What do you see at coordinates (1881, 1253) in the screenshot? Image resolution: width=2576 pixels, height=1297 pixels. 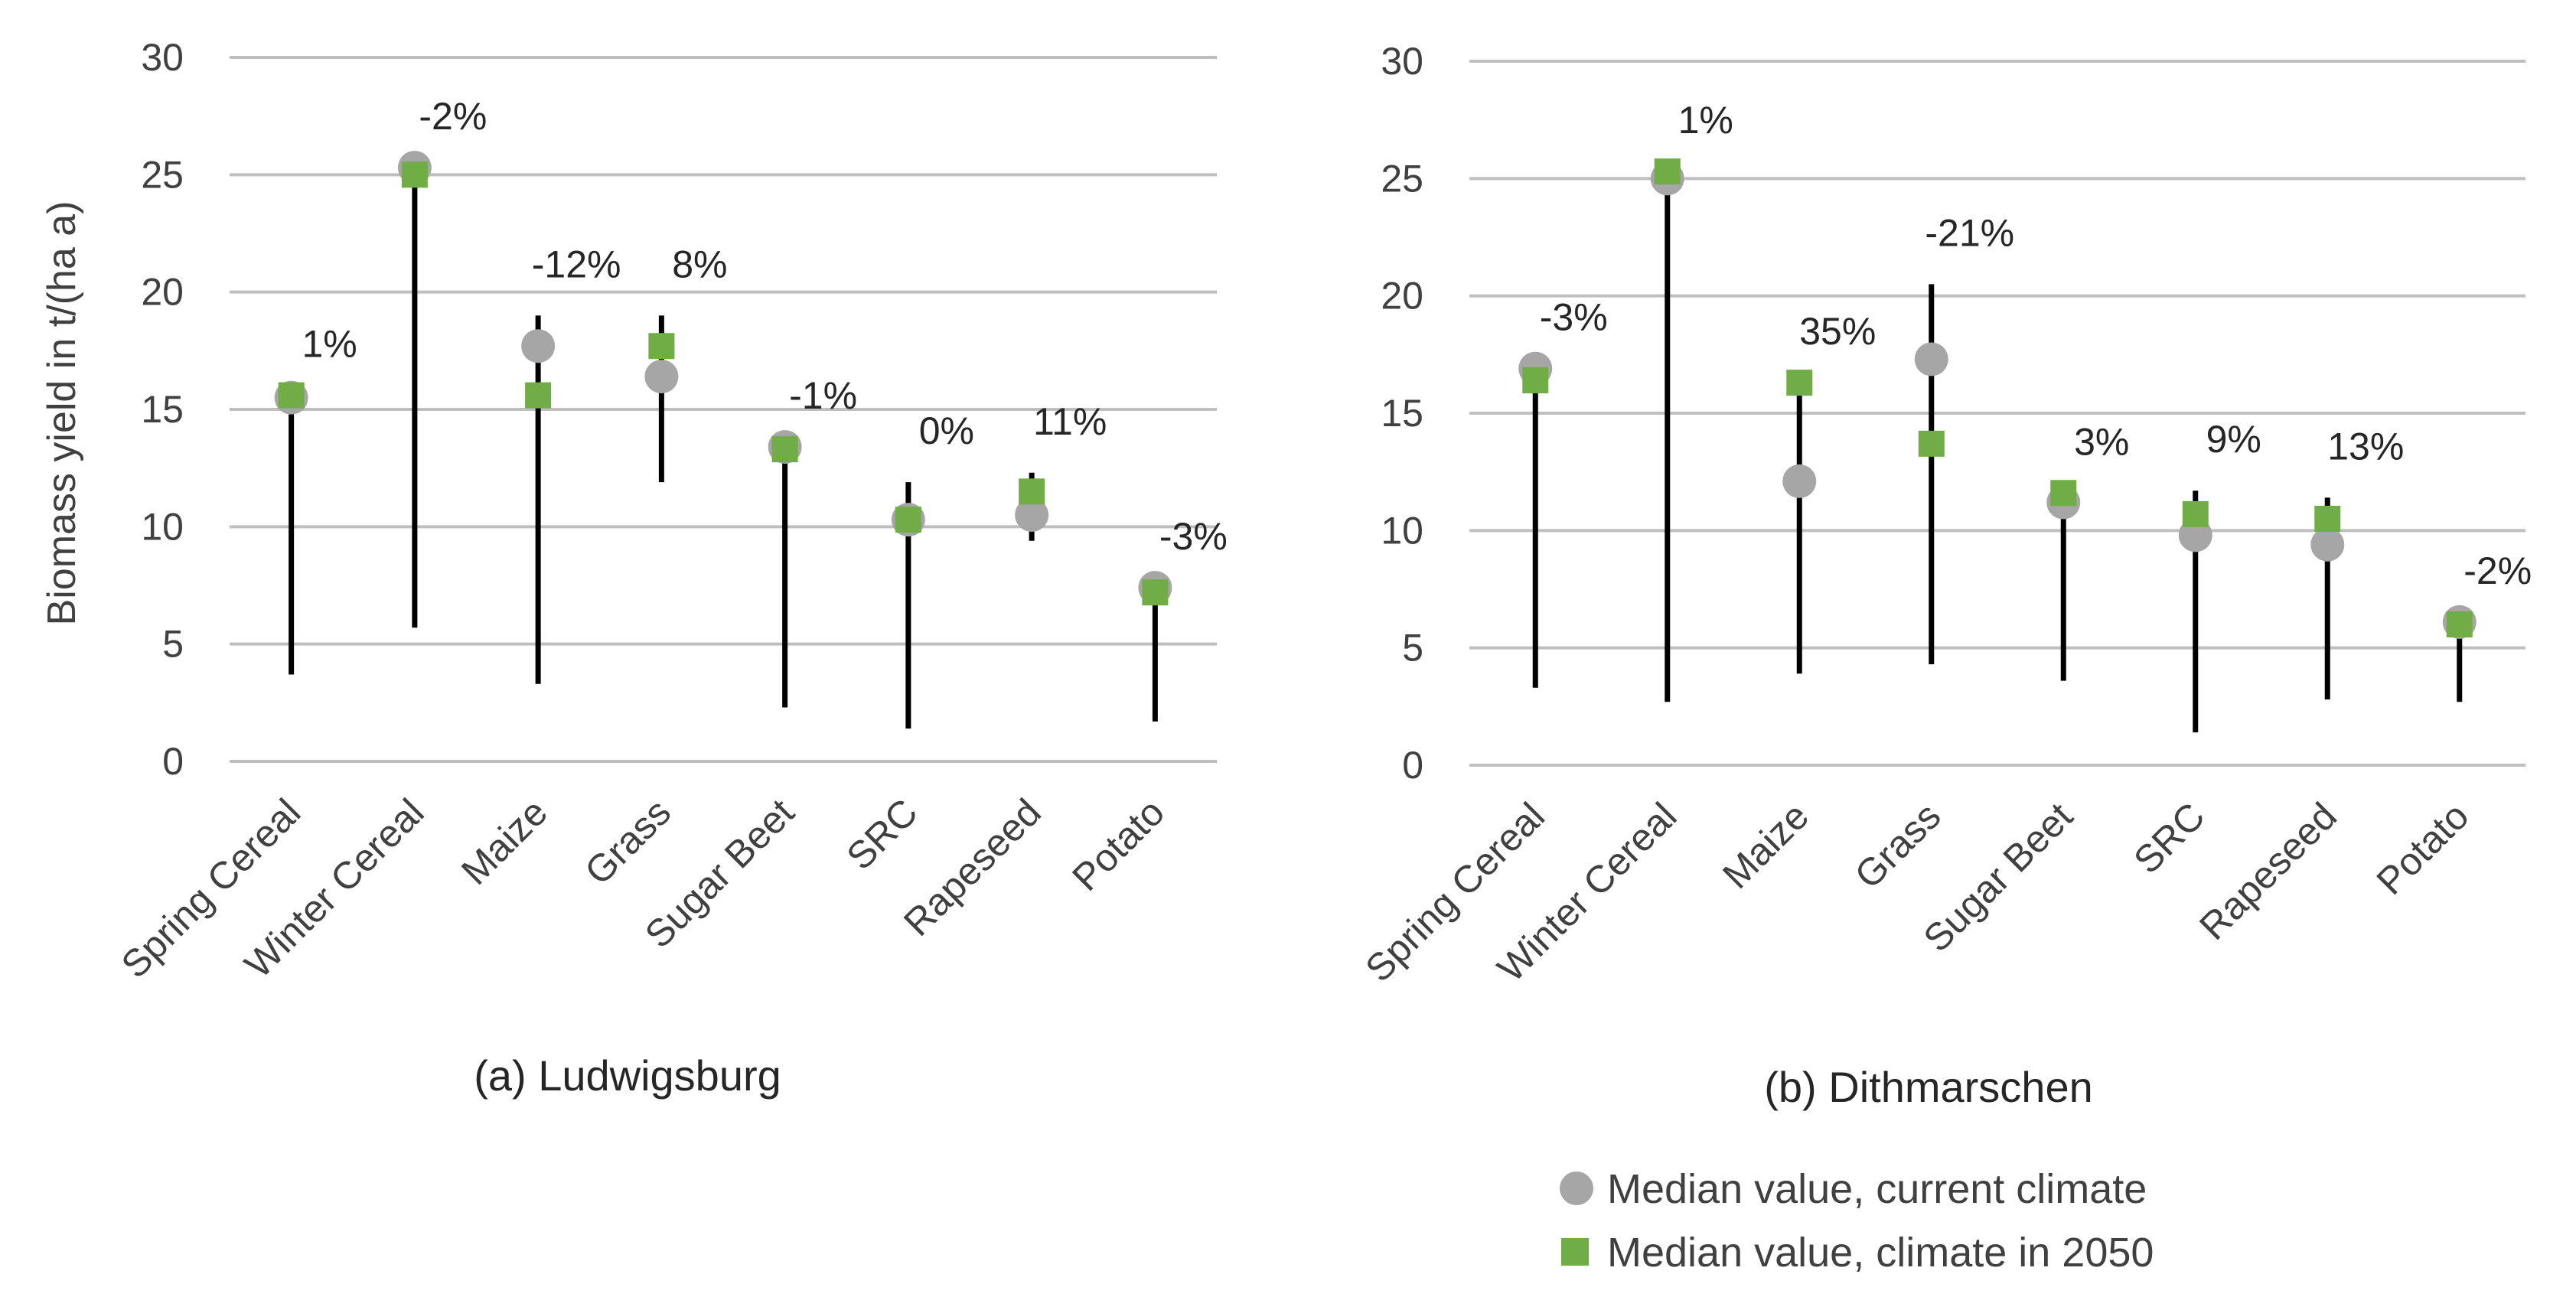 I see `legend-future-label: Median value, climate in 2050` at bounding box center [1881, 1253].